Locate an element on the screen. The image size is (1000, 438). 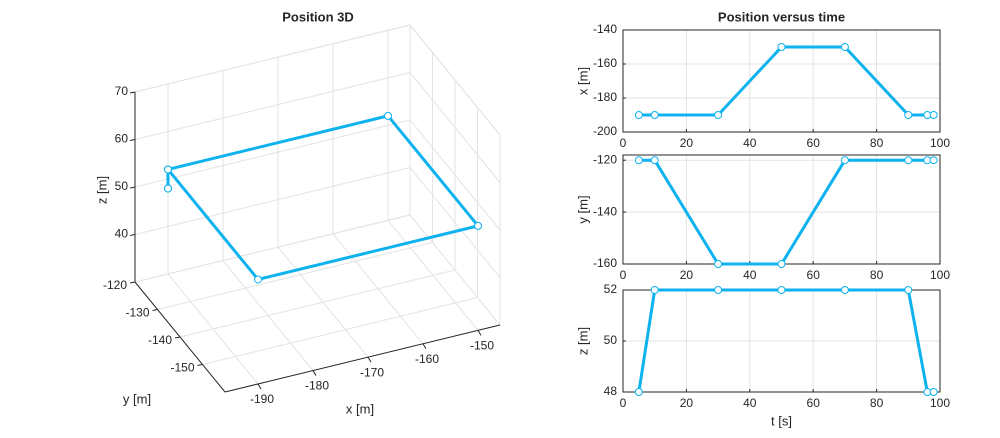
plot-area is located at coordinates (781, 209).